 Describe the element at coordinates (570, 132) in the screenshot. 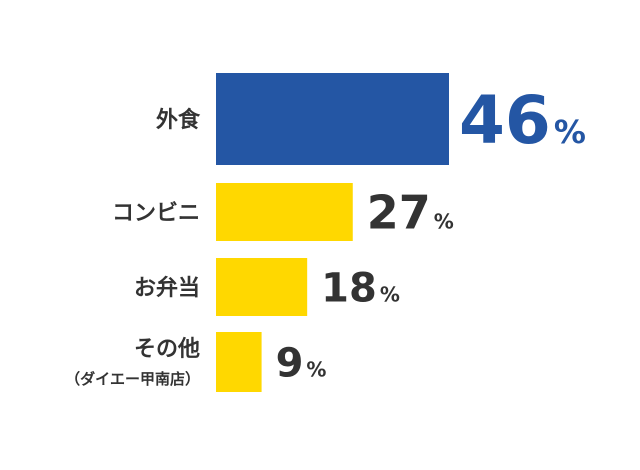

I see `data-label-unit-1: %` at that location.